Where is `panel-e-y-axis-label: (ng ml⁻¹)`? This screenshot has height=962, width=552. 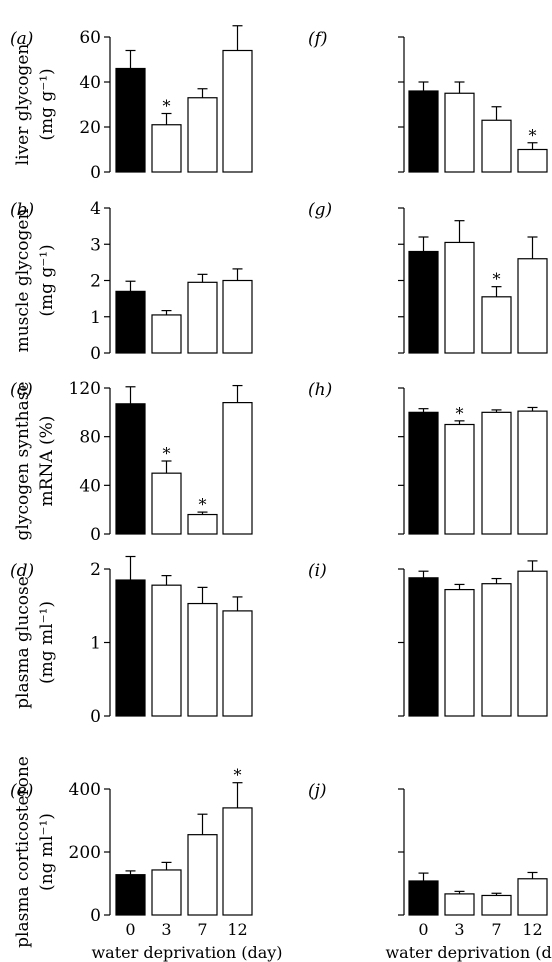
panel-e-y-axis-label: (ng ml⁻¹) is located at coordinates (47, 852).